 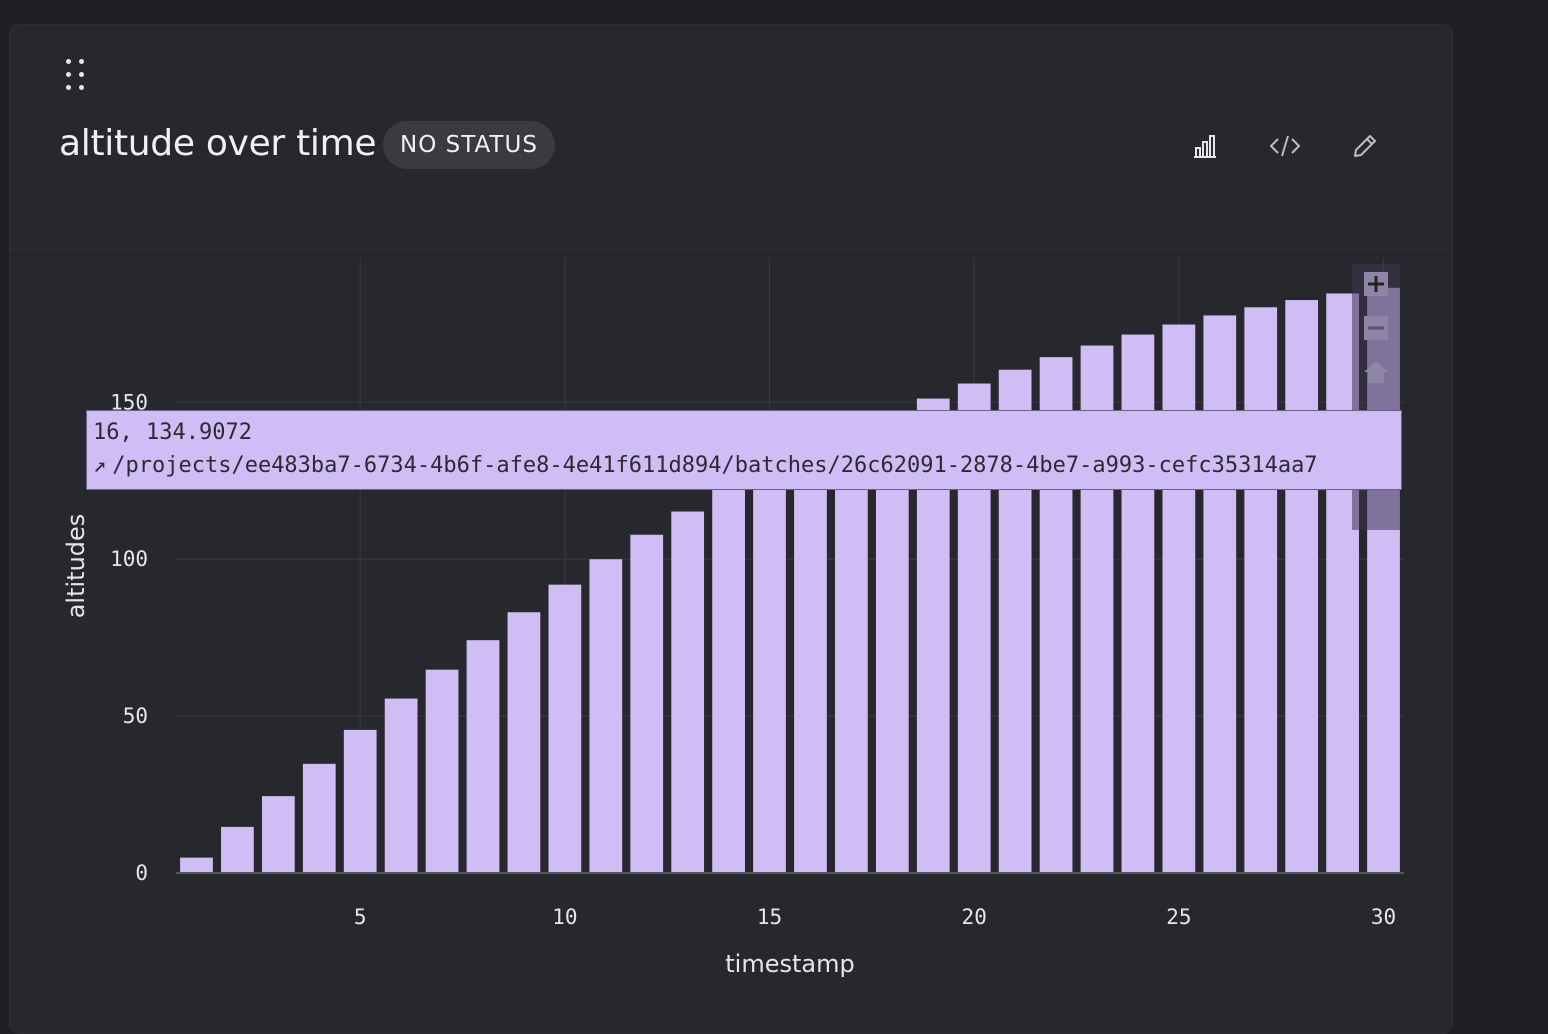 What do you see at coordinates (1383, 917) in the screenshot?
I see `x-tick-label: 30` at bounding box center [1383, 917].